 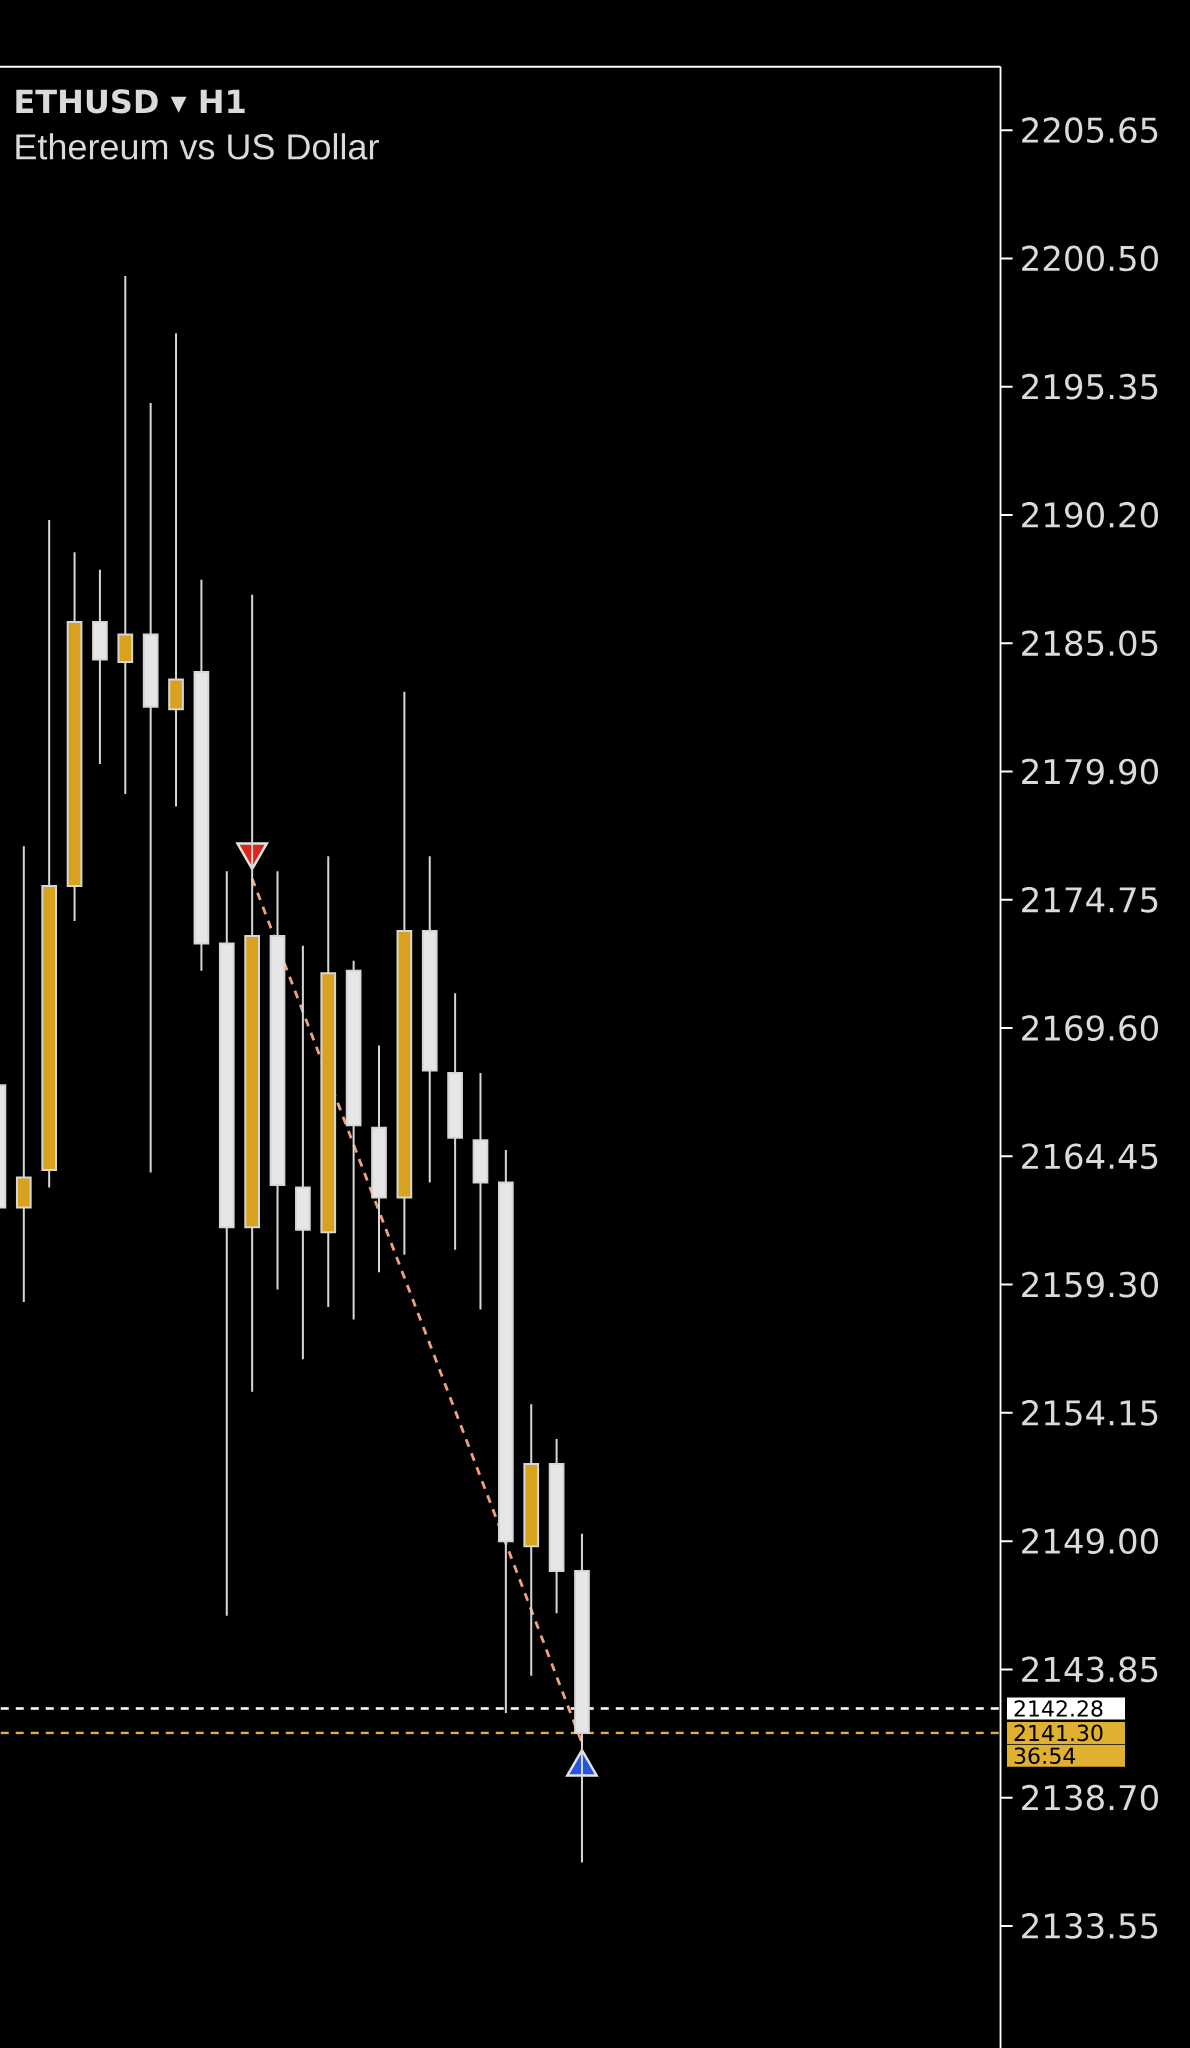 What do you see at coordinates (1090, 1028) in the screenshot?
I see `y-tick-label: 2169.60` at bounding box center [1090, 1028].